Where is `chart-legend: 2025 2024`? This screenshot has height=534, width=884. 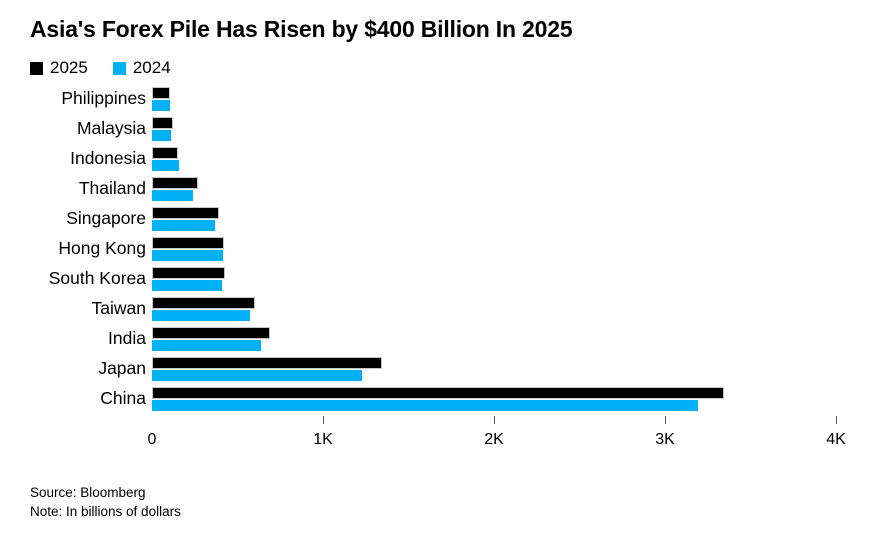
chart-legend: 2025 2024 is located at coordinates (100, 68).